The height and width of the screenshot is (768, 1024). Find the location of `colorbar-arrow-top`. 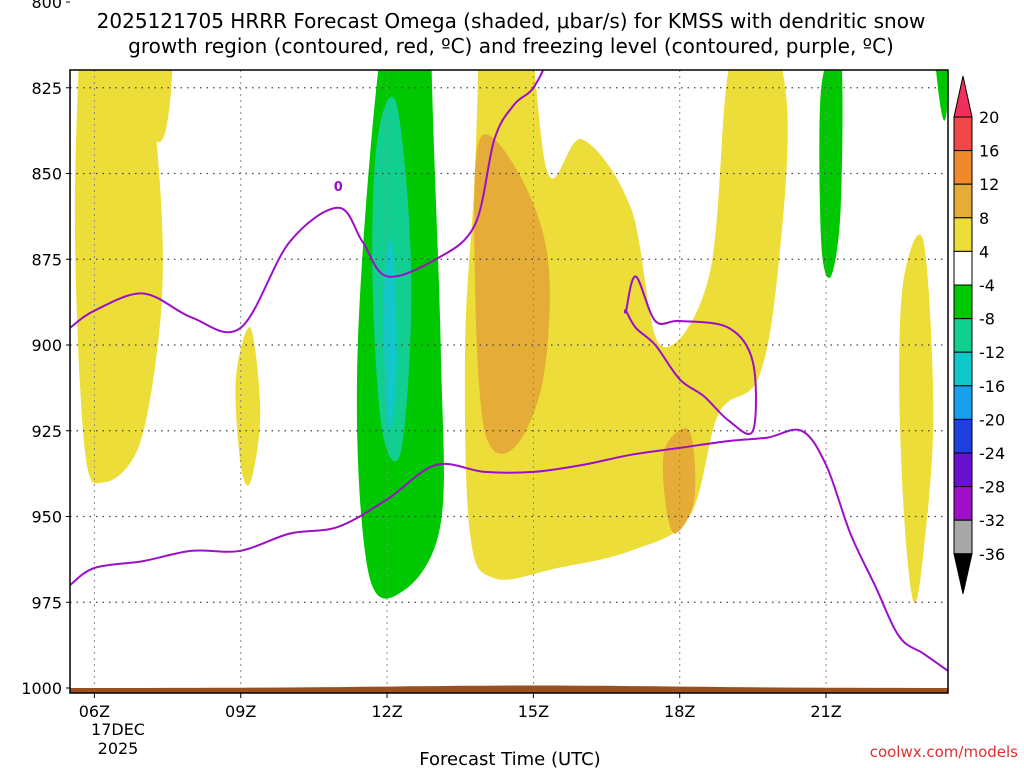

colorbar-arrow-top is located at coordinates (963, 96).